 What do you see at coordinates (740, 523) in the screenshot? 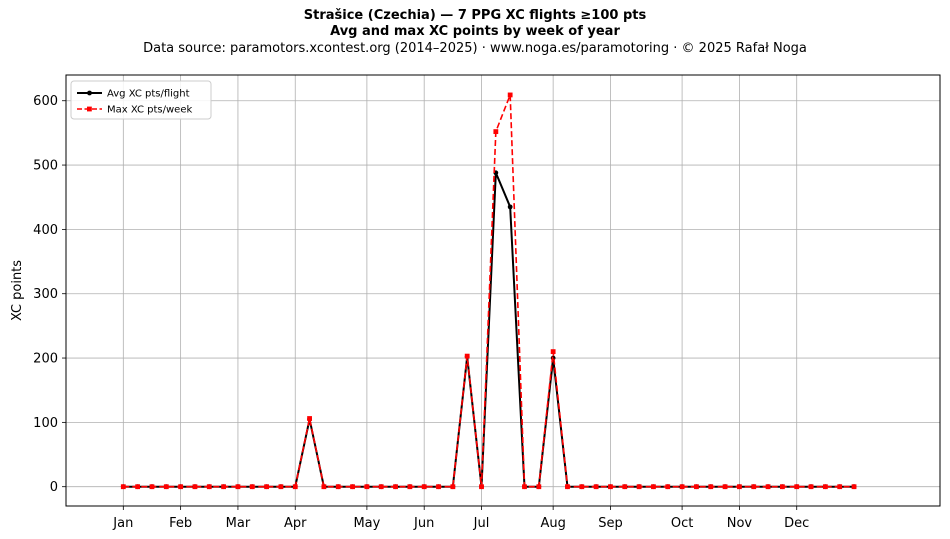
I see `x-tick-label: Nov` at bounding box center [740, 523].